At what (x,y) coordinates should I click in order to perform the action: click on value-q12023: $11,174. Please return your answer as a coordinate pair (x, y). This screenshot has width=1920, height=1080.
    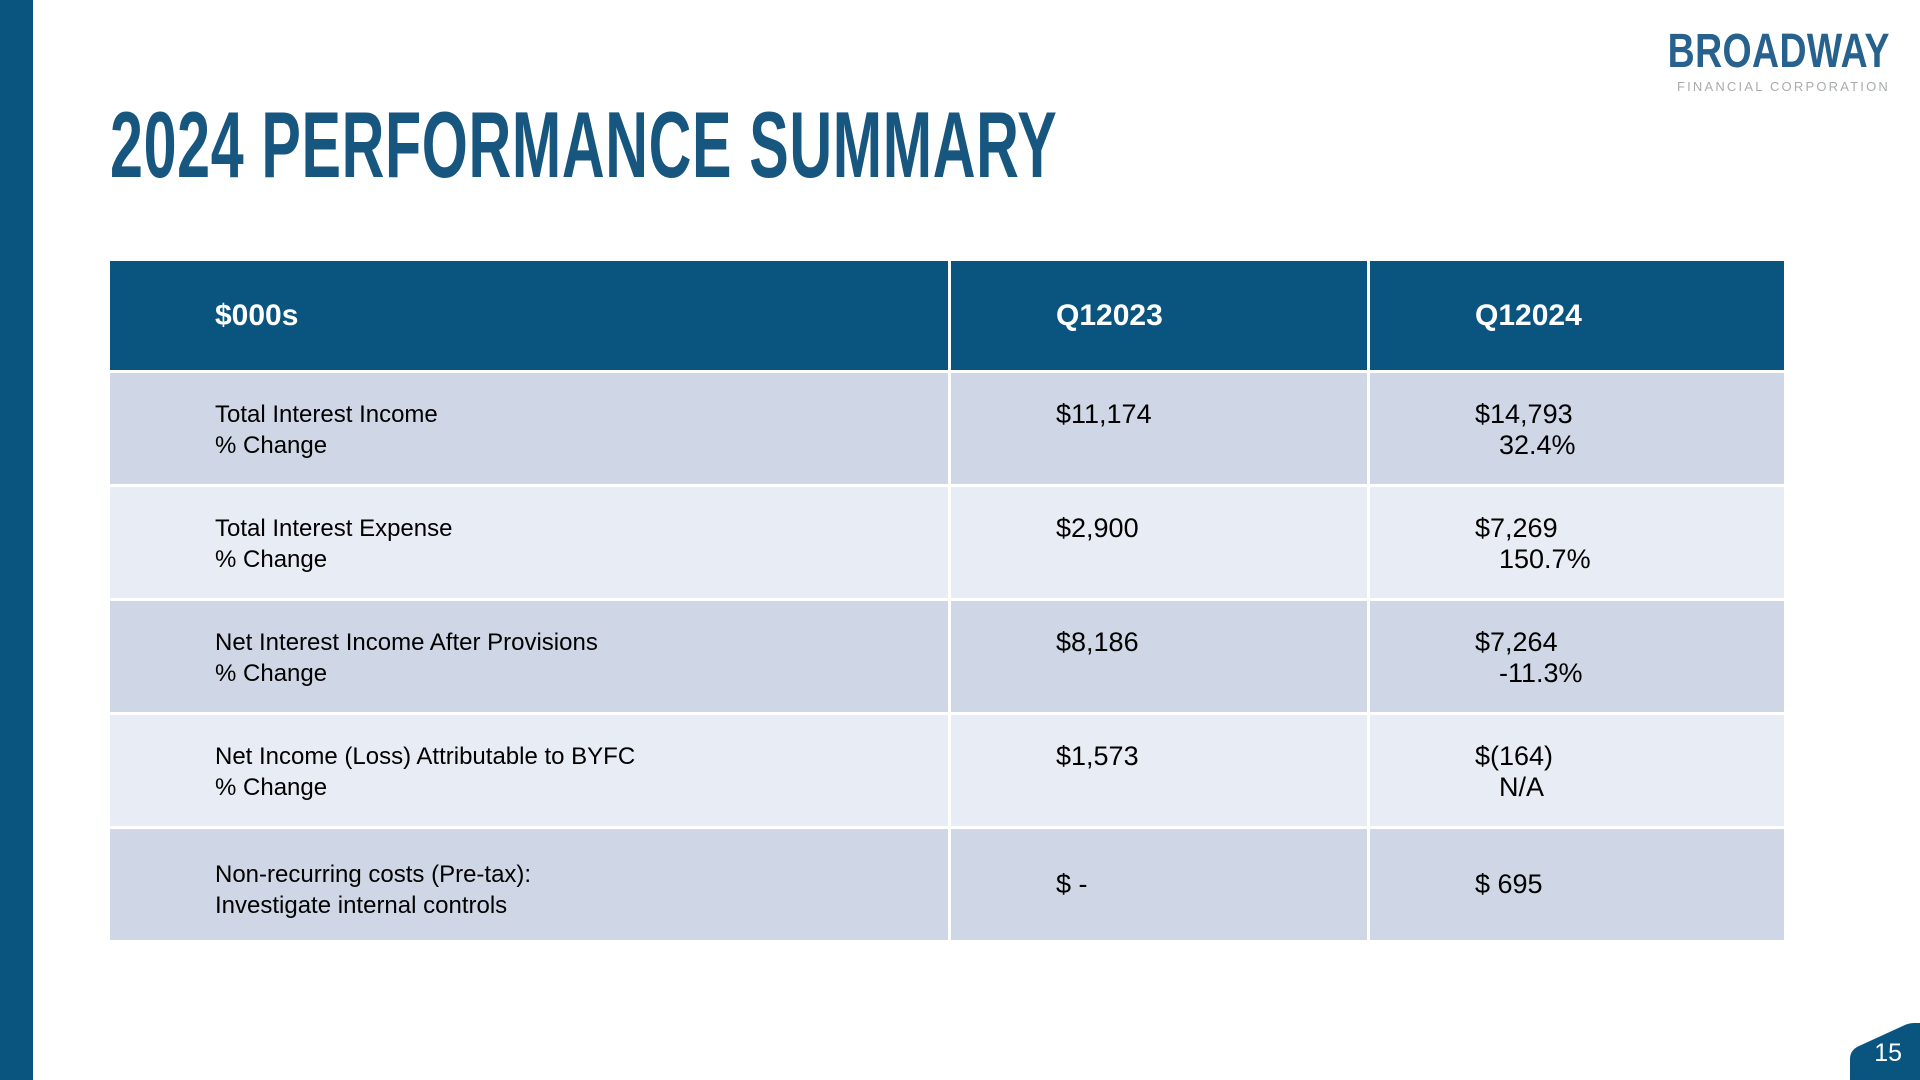
    Looking at the image, I should click on (1104, 414).